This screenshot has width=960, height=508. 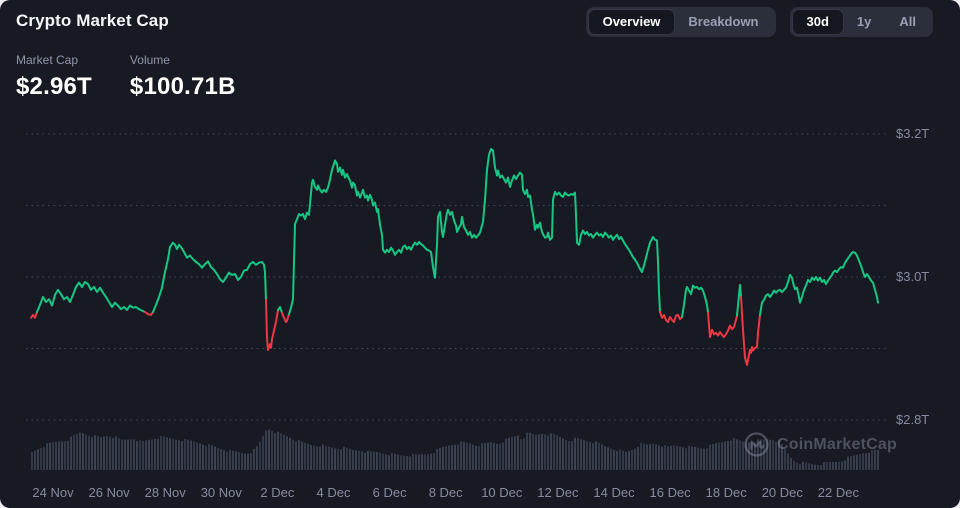 I want to click on market-cap-value: $2.96T, so click(x=54, y=86).